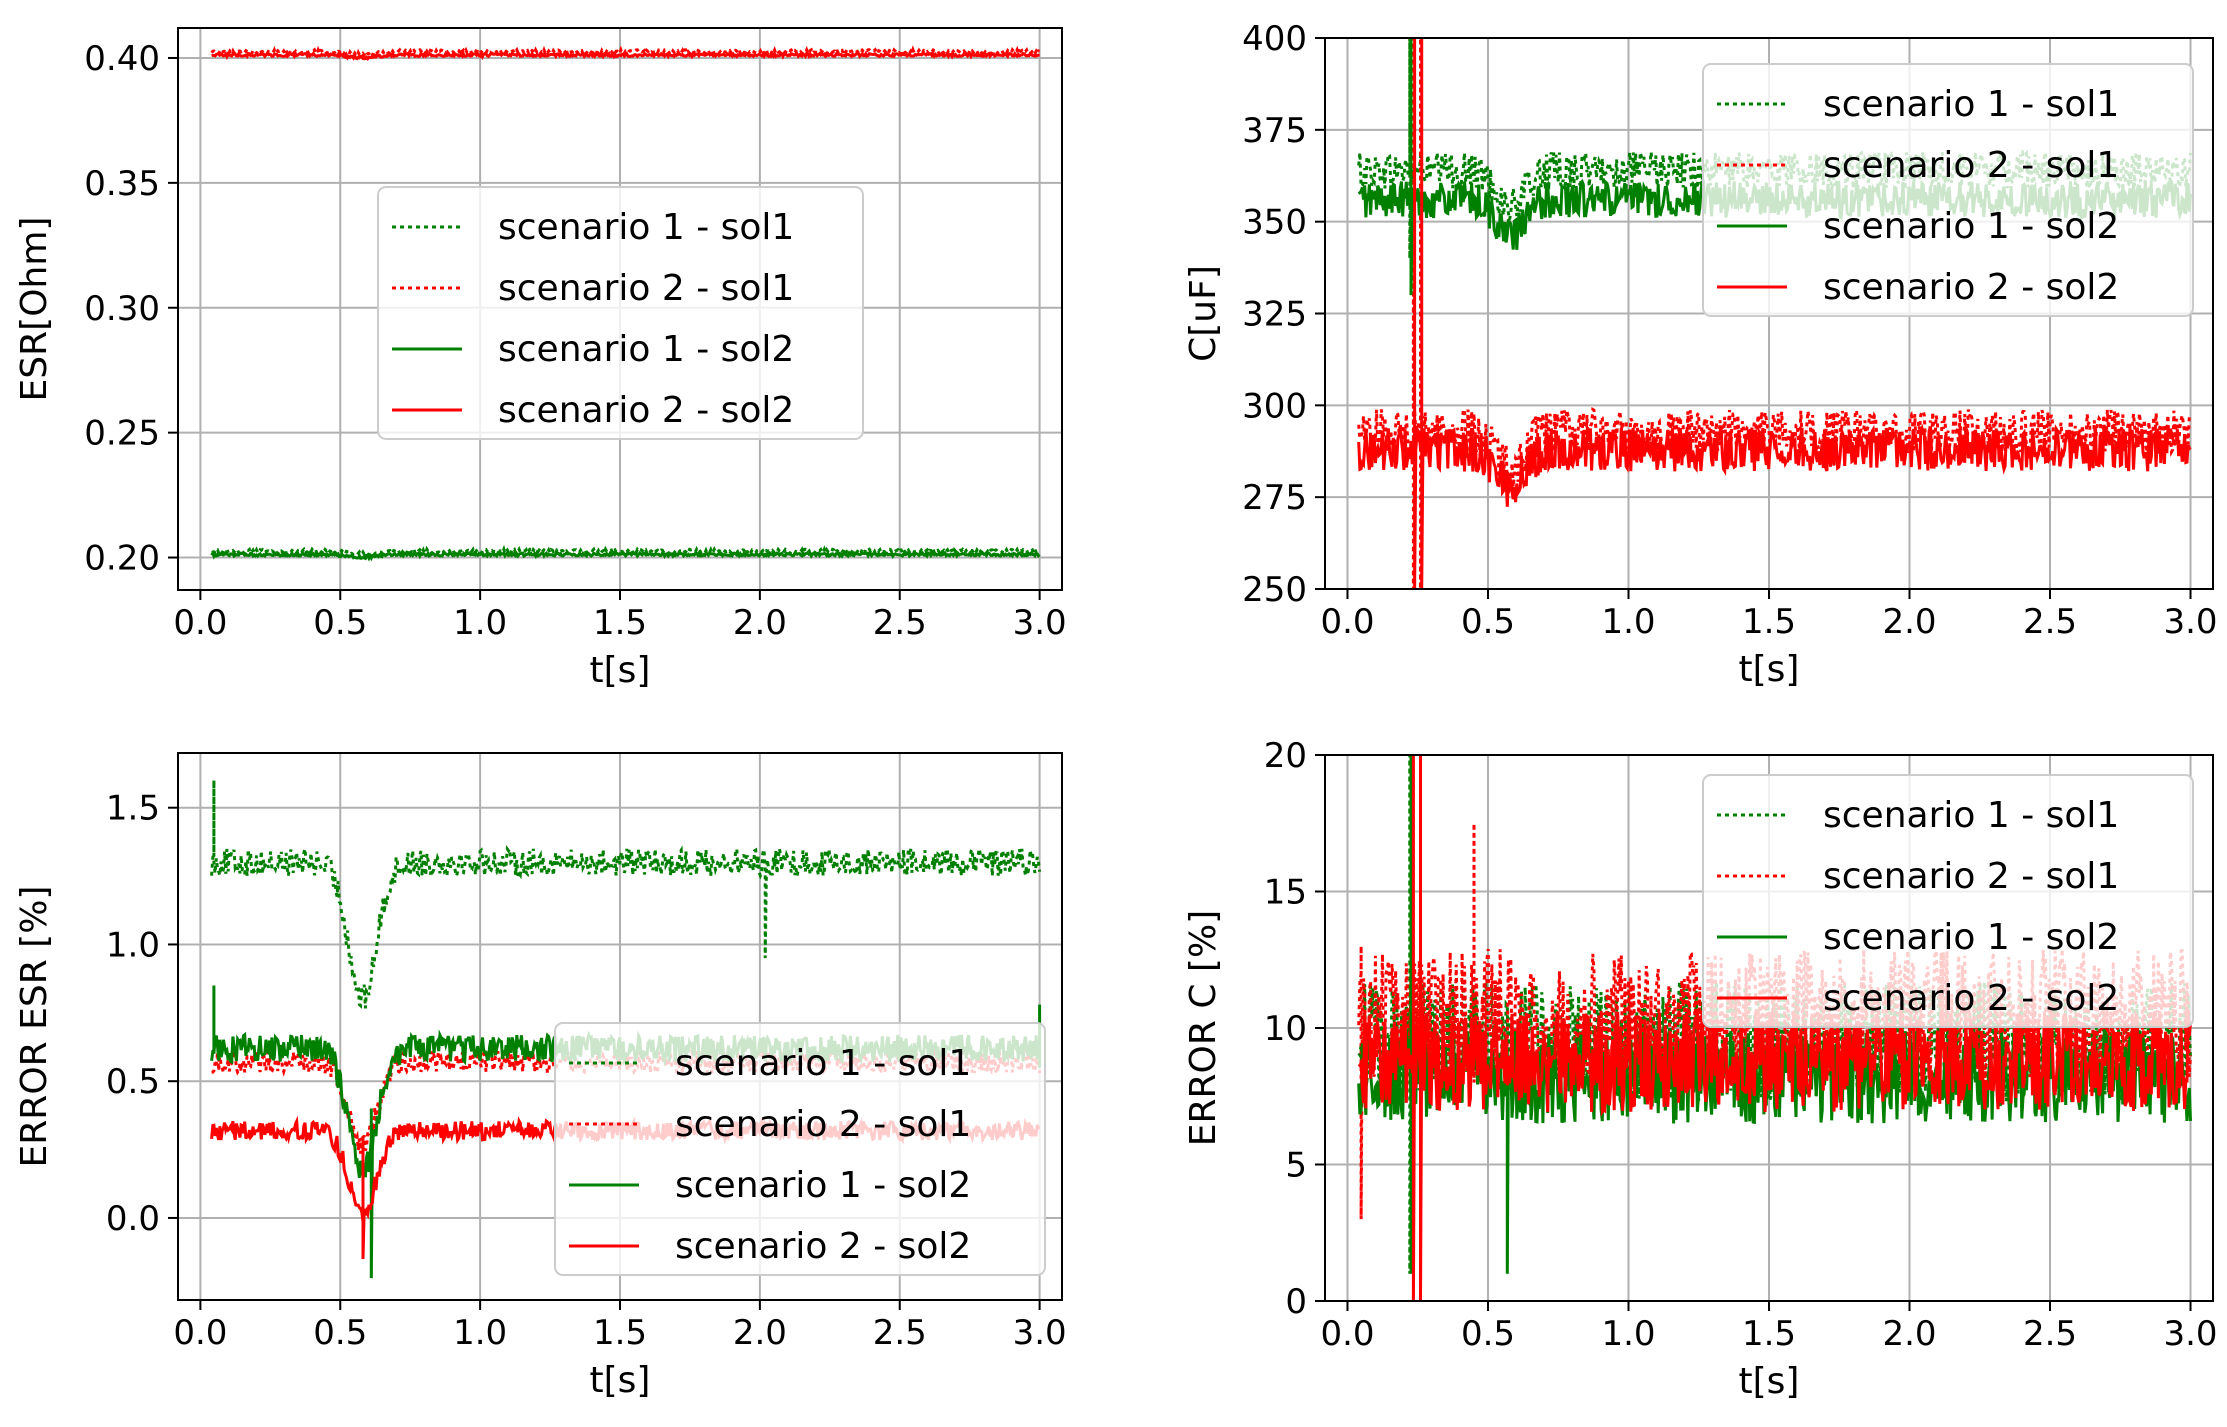 The image size is (2227, 1427). Describe the element at coordinates (1296, 1302) in the screenshot. I see `y-tick-label: 0` at that location.